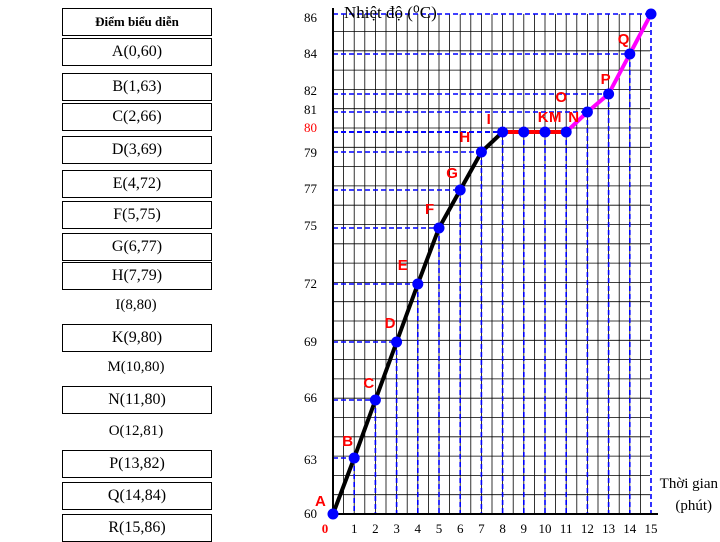  What do you see at coordinates (452, 173) in the screenshot?
I see `point-label: G` at bounding box center [452, 173].